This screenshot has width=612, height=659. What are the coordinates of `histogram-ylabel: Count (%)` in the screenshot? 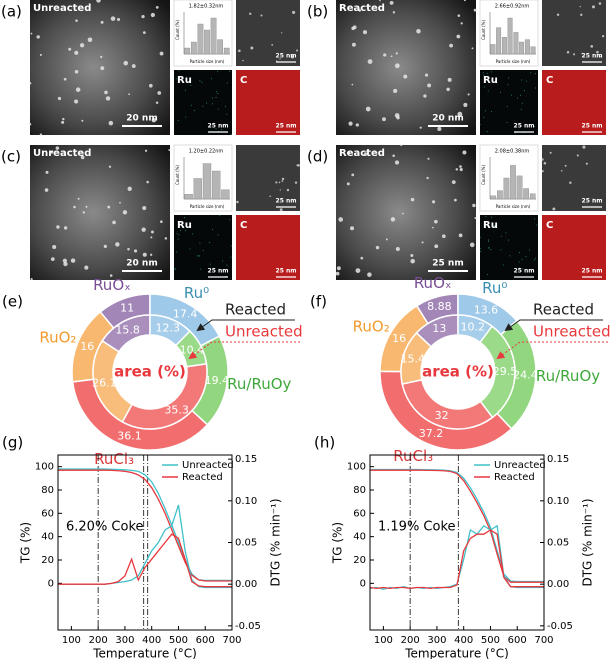 It's located at (177, 30).